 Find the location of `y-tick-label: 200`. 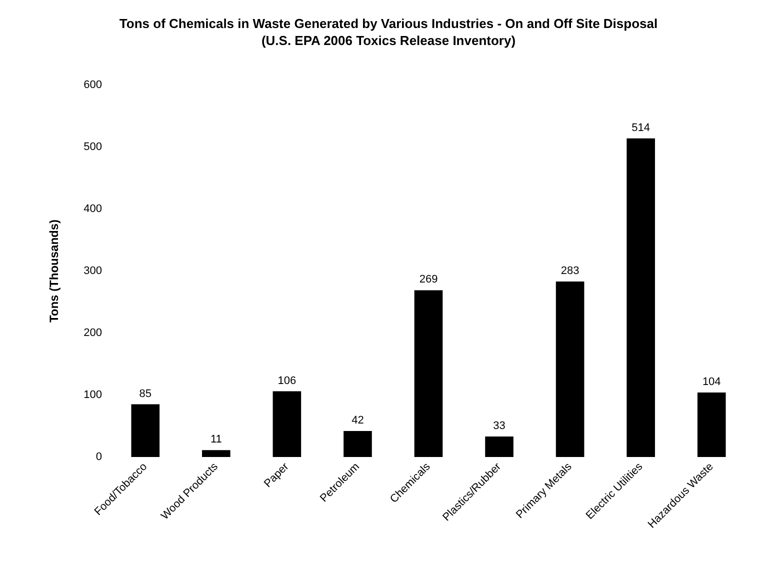

y-tick-label: 200 is located at coordinates (93, 333).